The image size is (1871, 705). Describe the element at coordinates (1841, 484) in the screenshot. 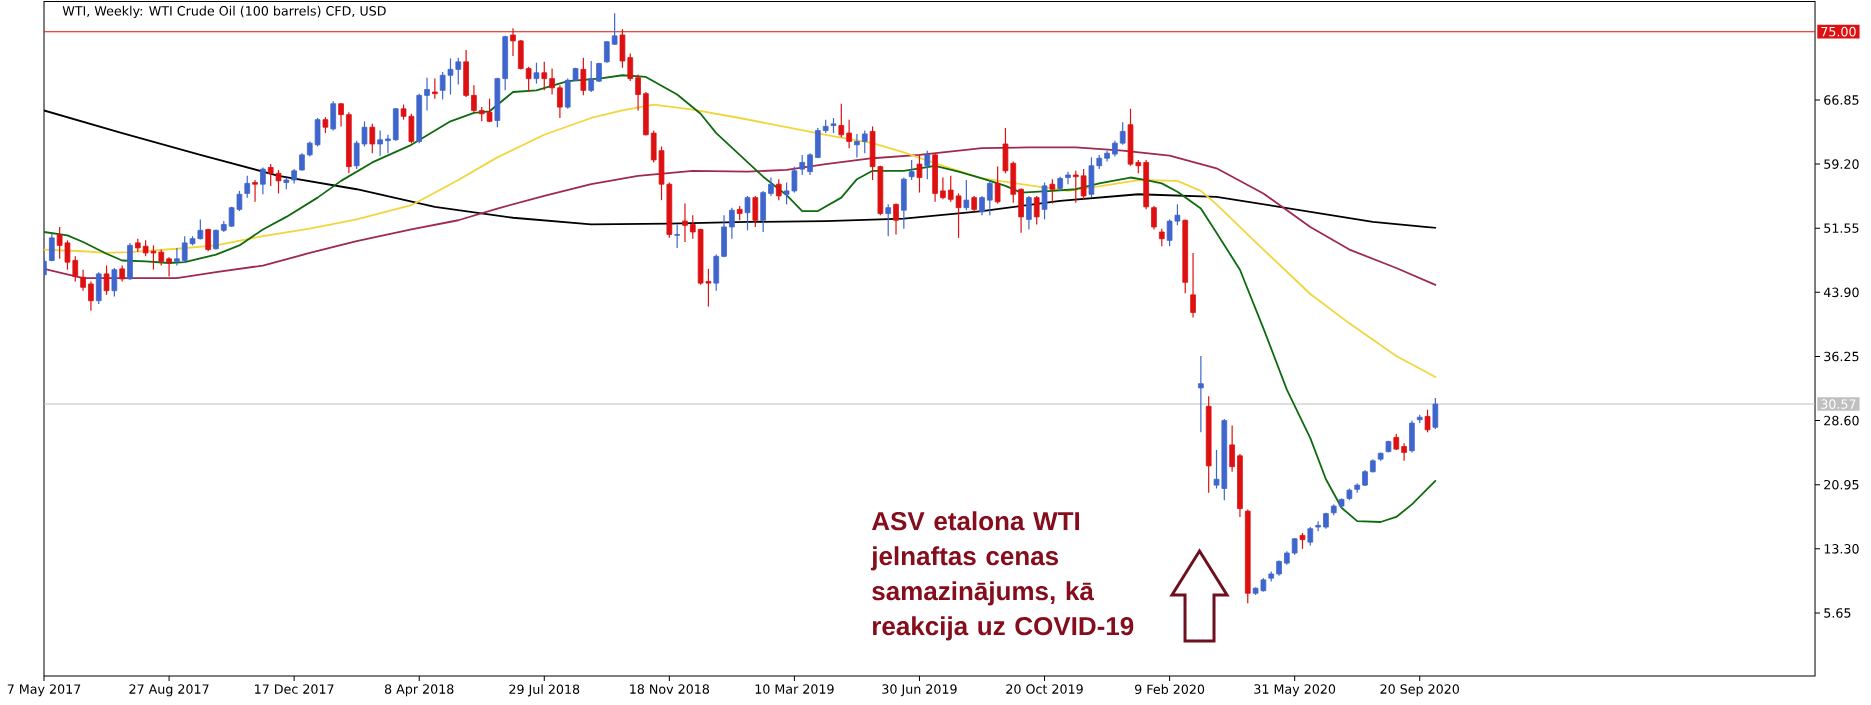

I see `y-tick-label: 20.95` at that location.